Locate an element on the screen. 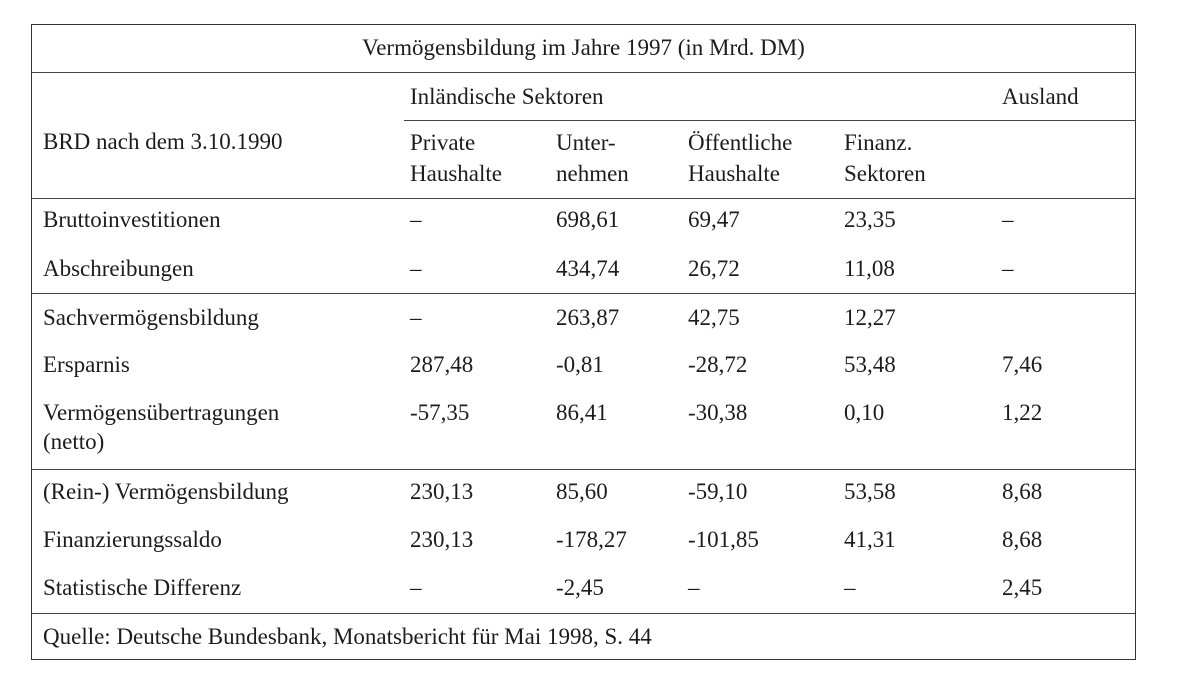  divider-title is located at coordinates (583, 72).